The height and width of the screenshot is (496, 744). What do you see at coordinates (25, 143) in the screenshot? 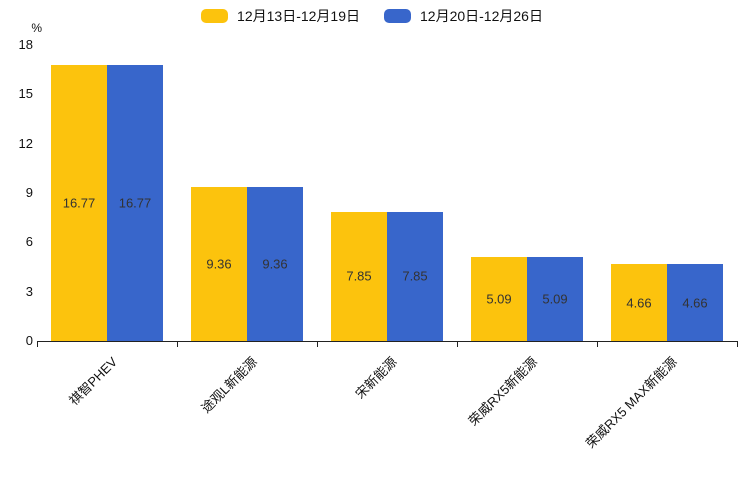
I see `y-tick-label: 12` at bounding box center [25, 143].